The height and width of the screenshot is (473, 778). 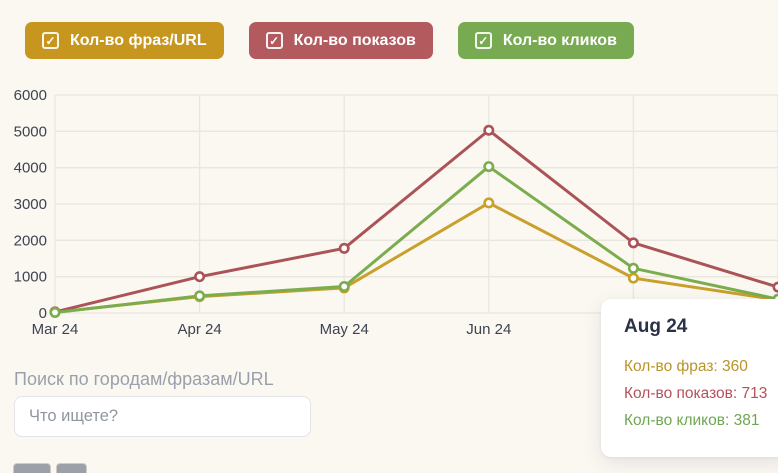 I want to click on svg-text: 0, so click(x=43, y=313).